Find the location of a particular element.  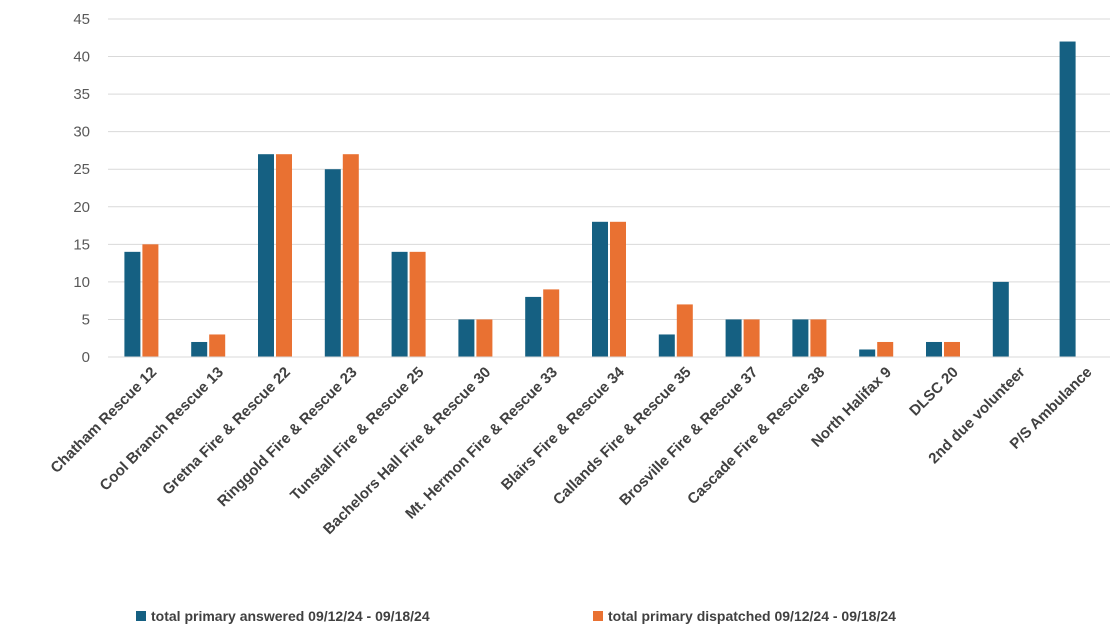

x-category-label: Tunstall Fire & Rescue 25 is located at coordinates (357, 434).